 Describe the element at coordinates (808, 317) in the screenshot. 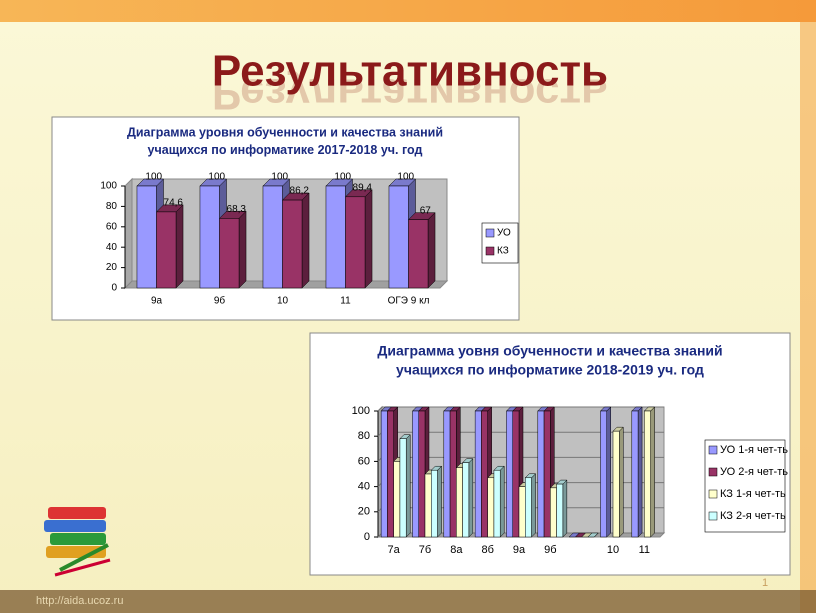

I see `side-band` at that location.